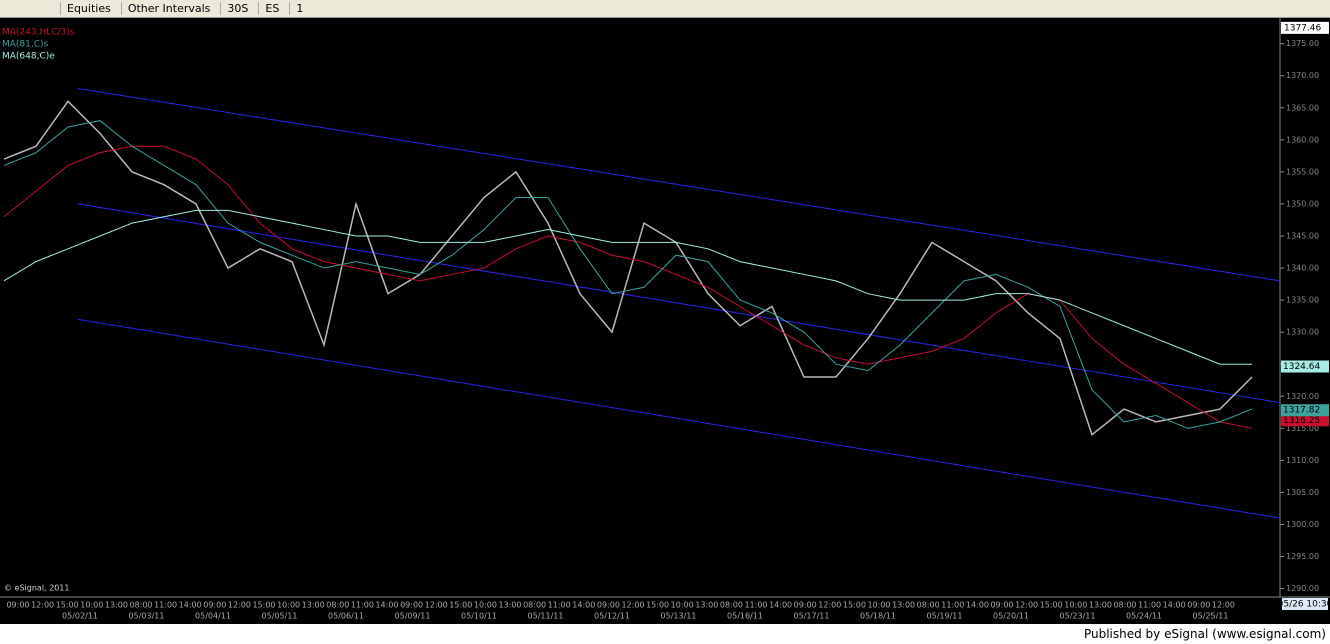 Image resolution: width=1330 pixels, height=644 pixels. Describe the element at coordinates (612, 616) in the screenshot. I see `date-label: 05/12/11` at that location.